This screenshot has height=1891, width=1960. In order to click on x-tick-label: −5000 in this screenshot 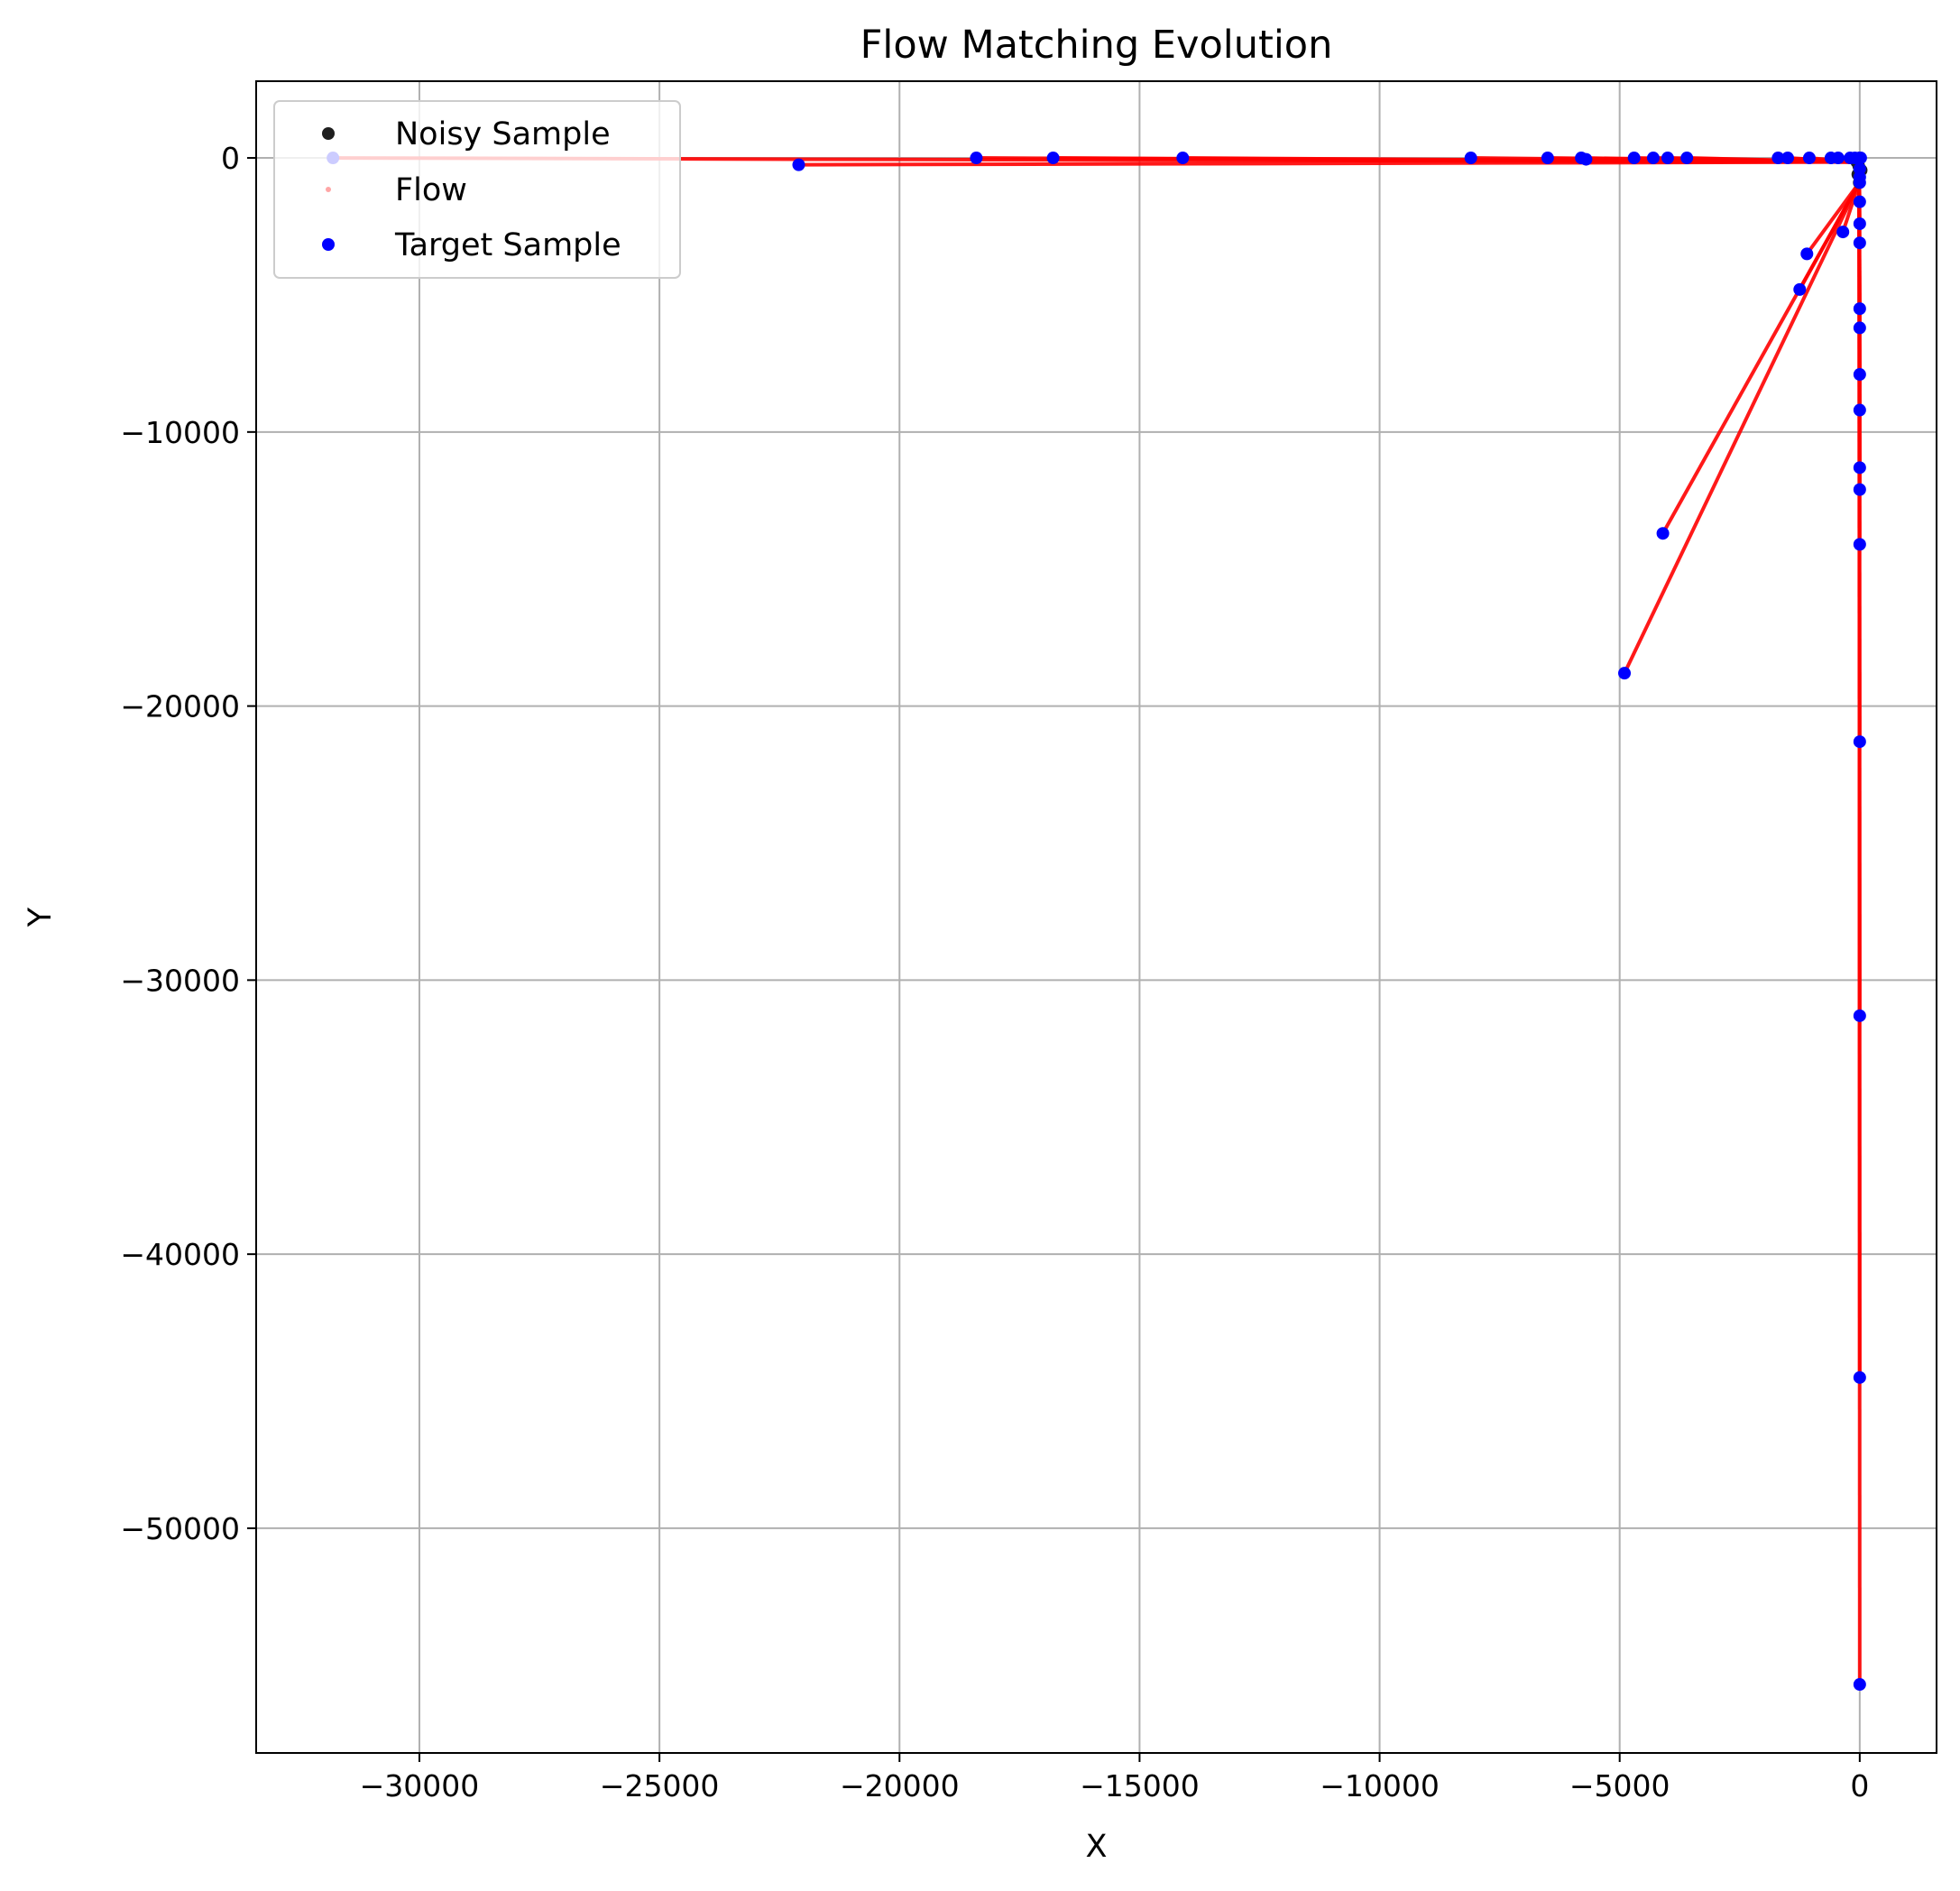, I will do `click(1620, 1785)`.